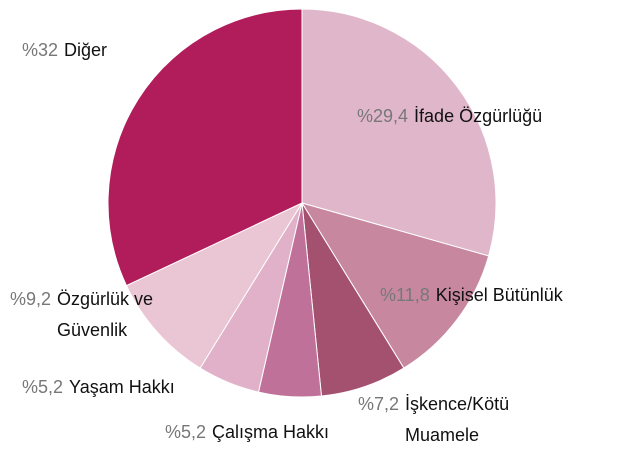  I want to click on slice-label: %5,2 Çalışma Hakkı, so click(247, 432).